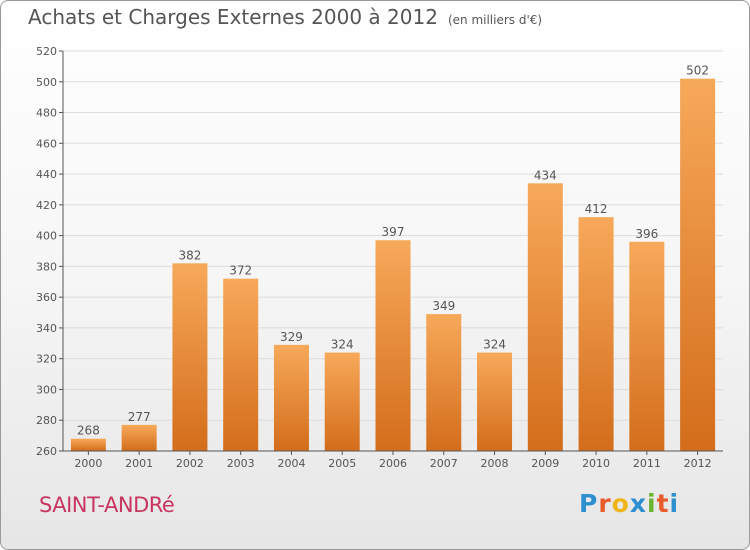 The image size is (750, 550). I want to click on chart-title-text: Achats et Charges Externes 2000 à 2012, so click(233, 17).